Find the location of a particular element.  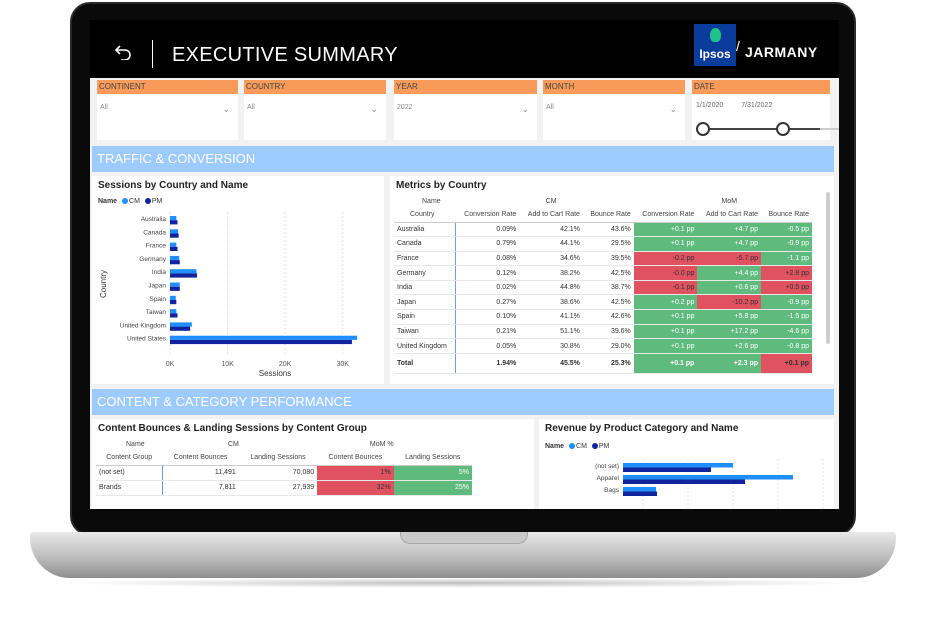

sessions-chart-title: Sessions by Country and Name is located at coordinates (173, 185).